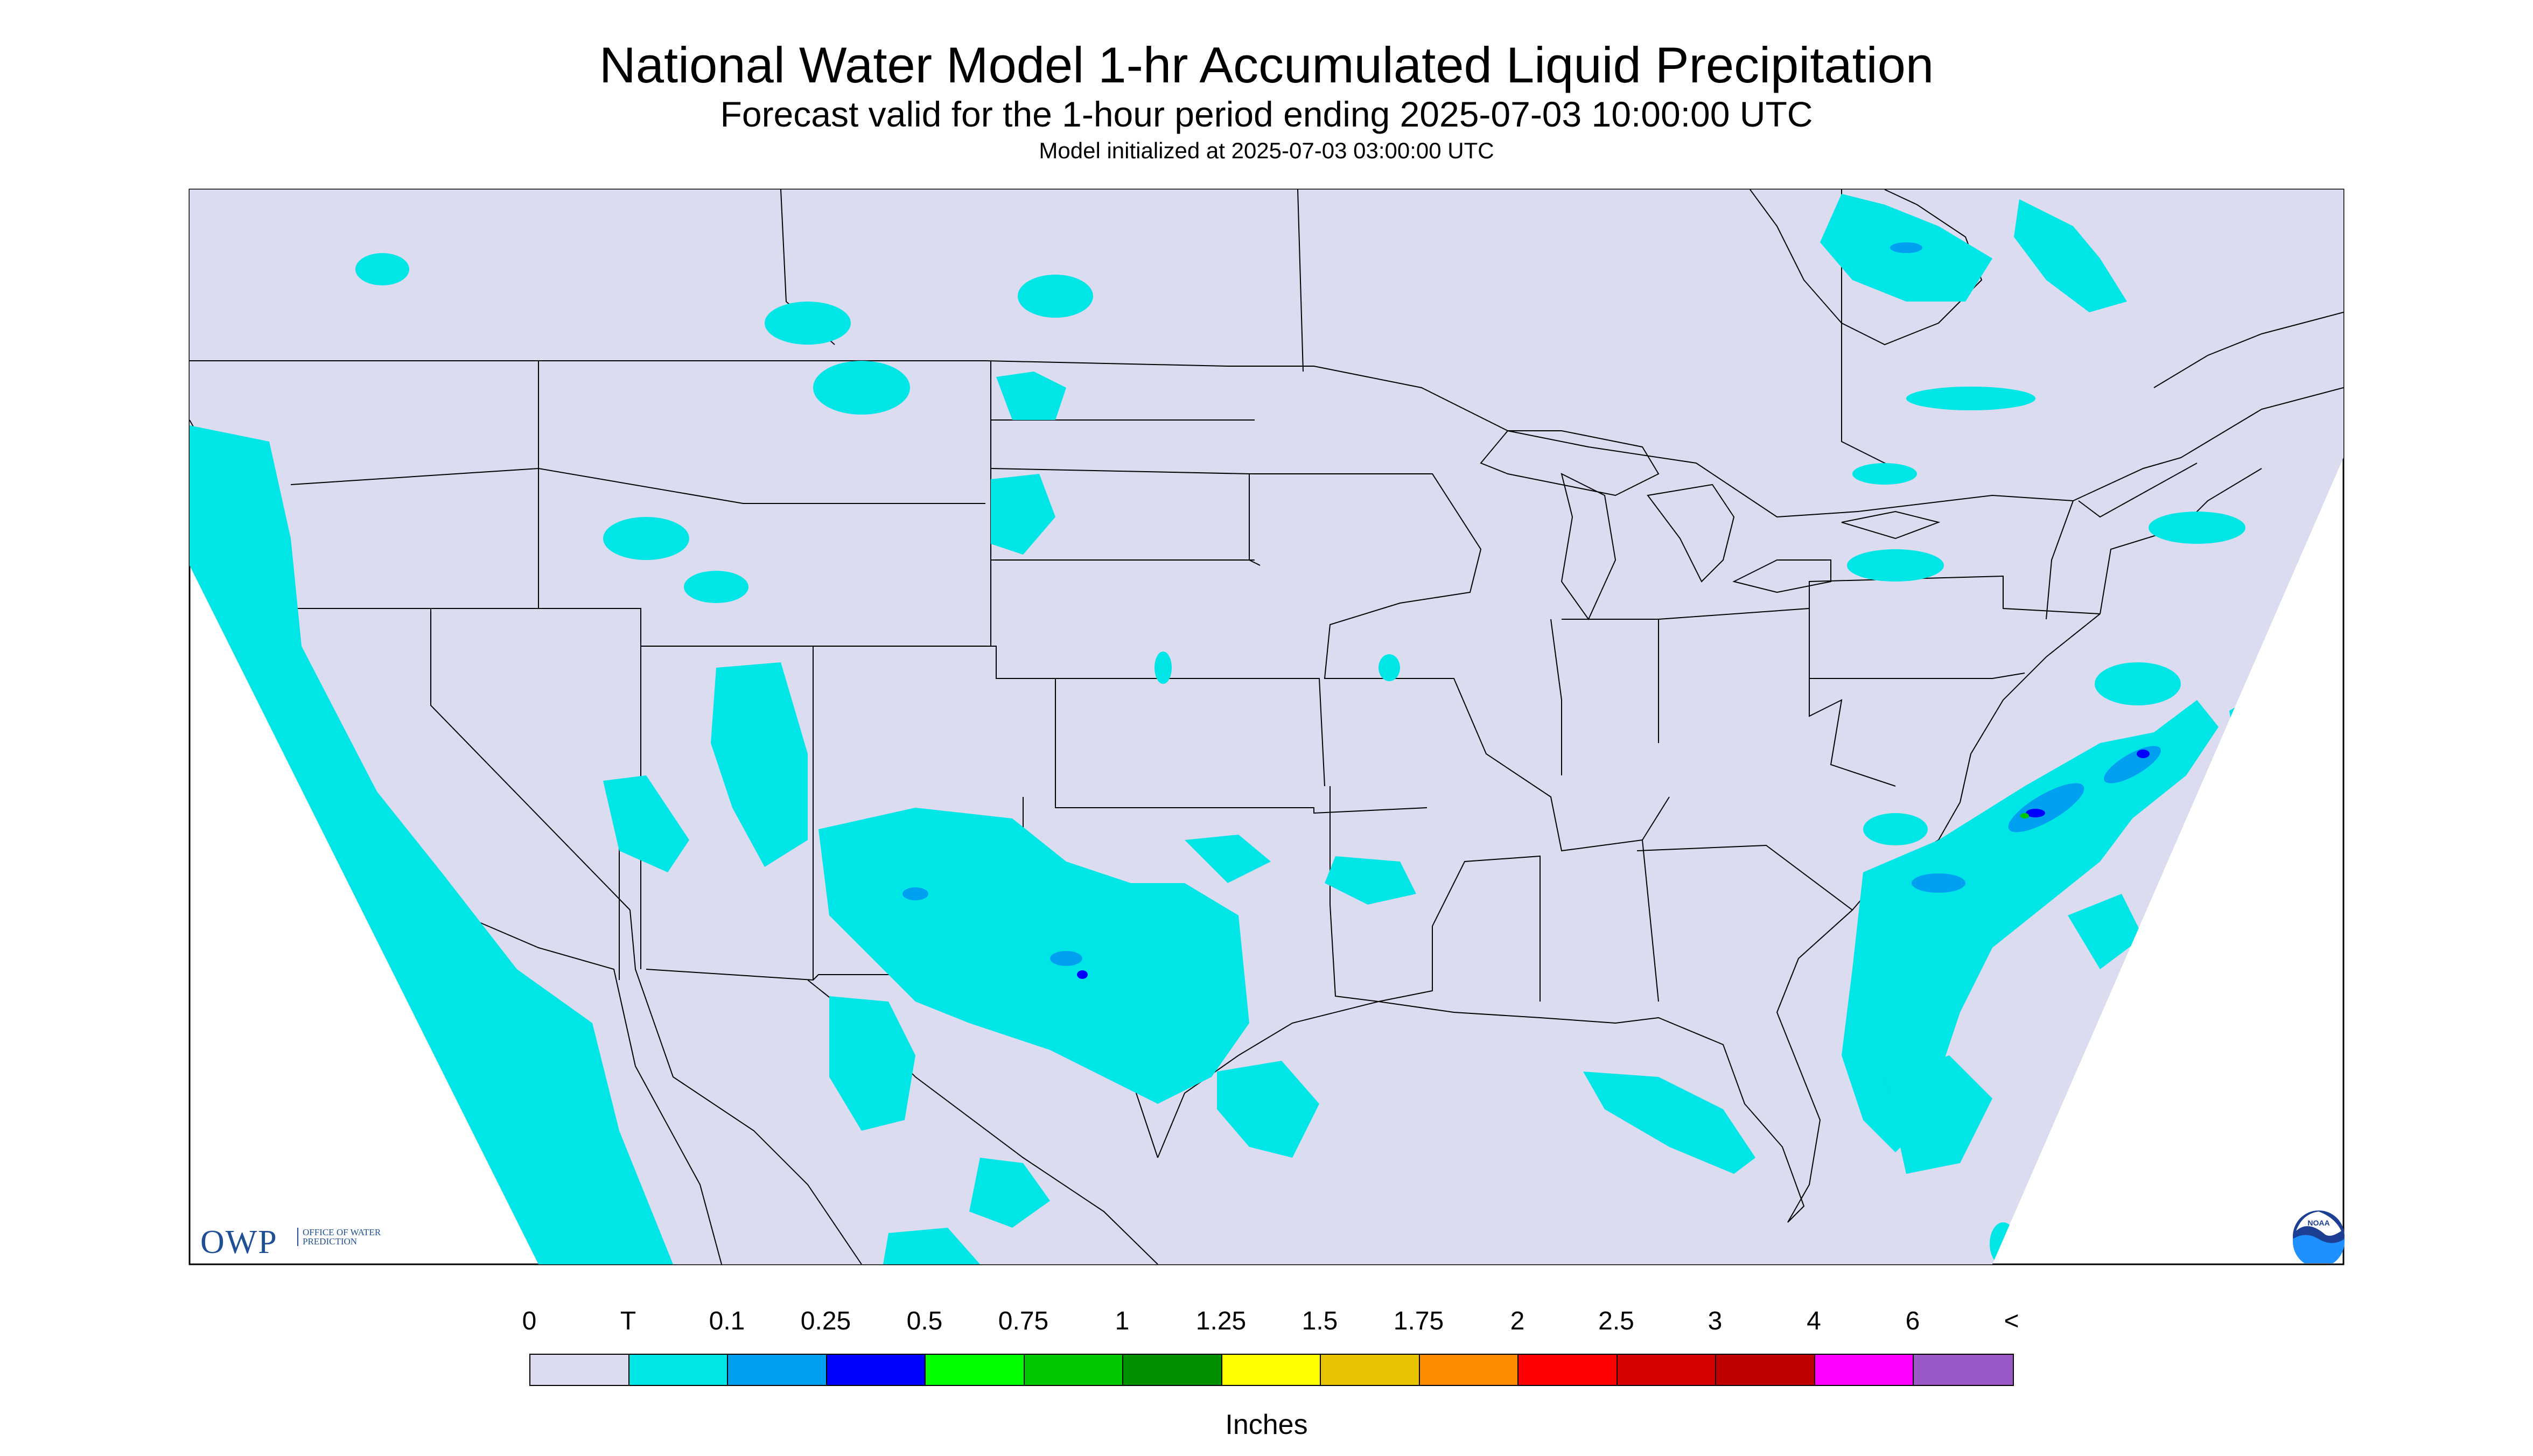 The image size is (2533, 1456). What do you see at coordinates (1266, 1324) in the screenshot?
I see `legend-labels: 0 T 0.1 0.25 0.5 0.75 1 1.25 1.5 1.75 2 2.5 3 4 6 <` at bounding box center [1266, 1324].